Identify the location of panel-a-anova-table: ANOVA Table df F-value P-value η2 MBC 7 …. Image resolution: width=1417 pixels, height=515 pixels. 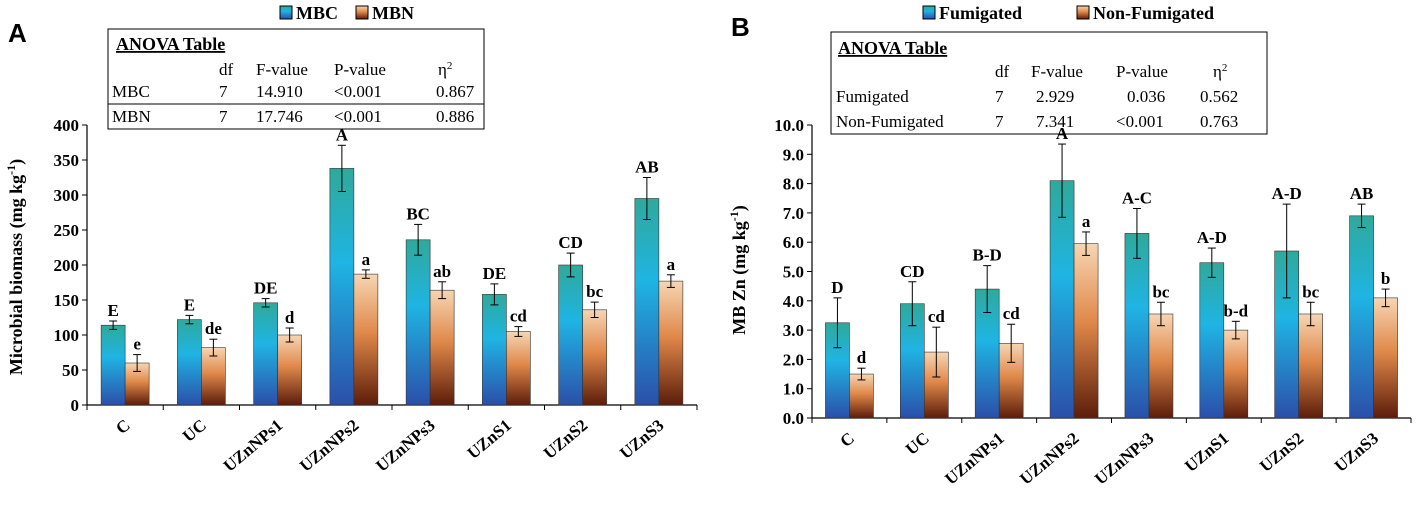
(296, 79).